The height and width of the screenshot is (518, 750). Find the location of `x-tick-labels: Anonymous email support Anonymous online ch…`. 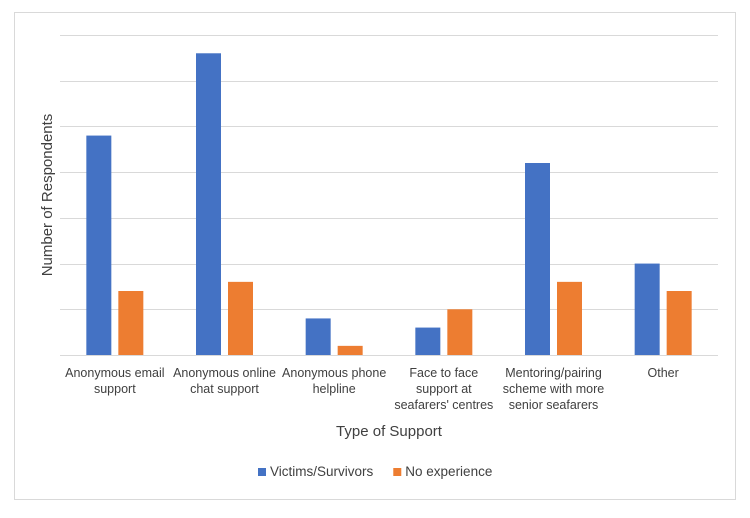

x-tick-labels: Anonymous email support Anonymous online ch… is located at coordinates (372, 389).